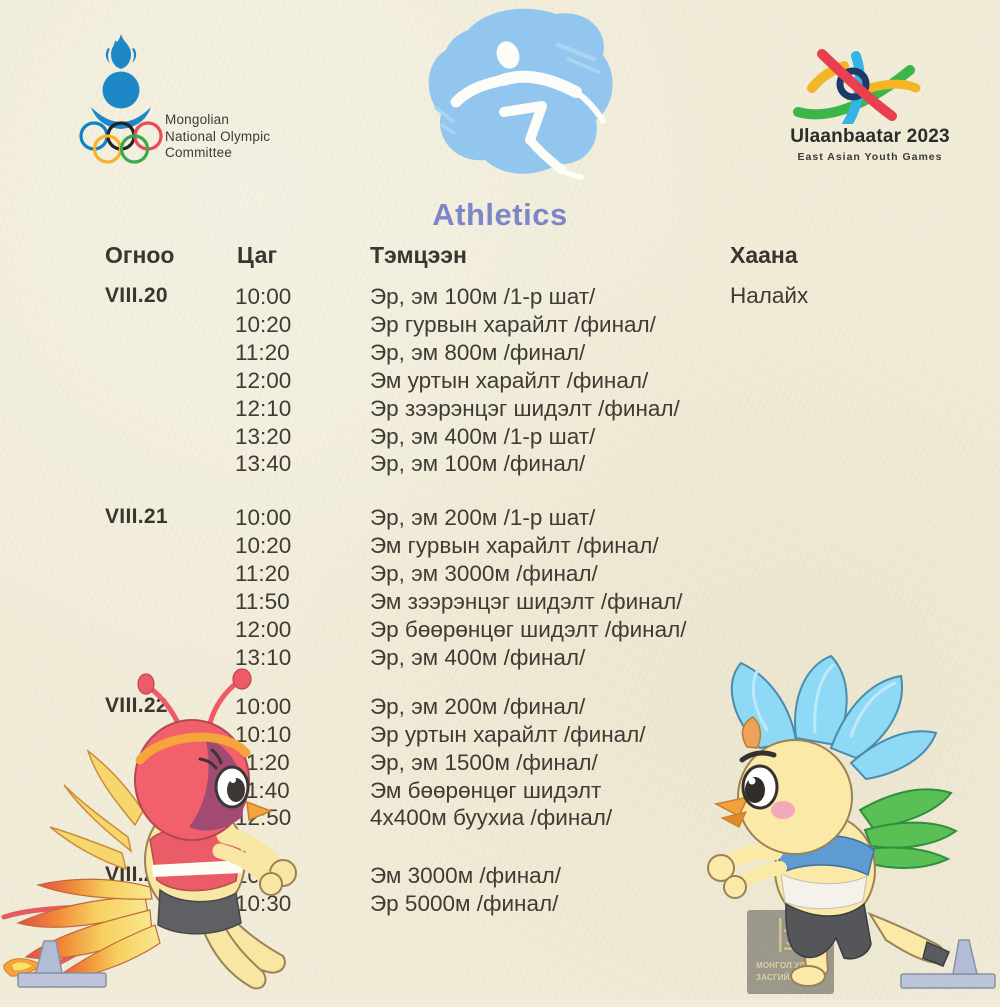 This screenshot has height=1007, width=1000. What do you see at coordinates (790, 965) in the screenshot?
I see `watermark-line1: МОНГОЛ УЛСЫН` at bounding box center [790, 965].